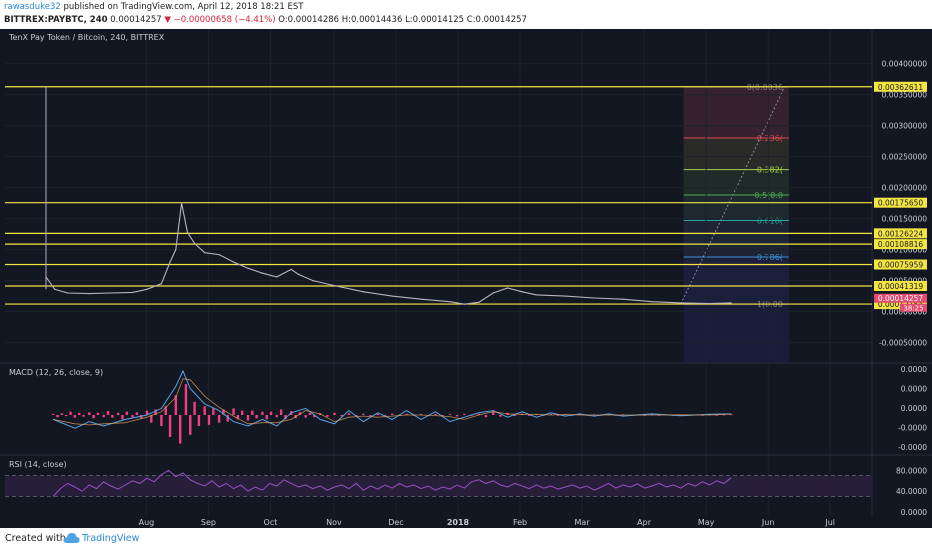 This screenshot has width=932, height=550. Describe the element at coordinates (770, 170) in the screenshot. I see `fib-level-label: 0.382(` at that location.